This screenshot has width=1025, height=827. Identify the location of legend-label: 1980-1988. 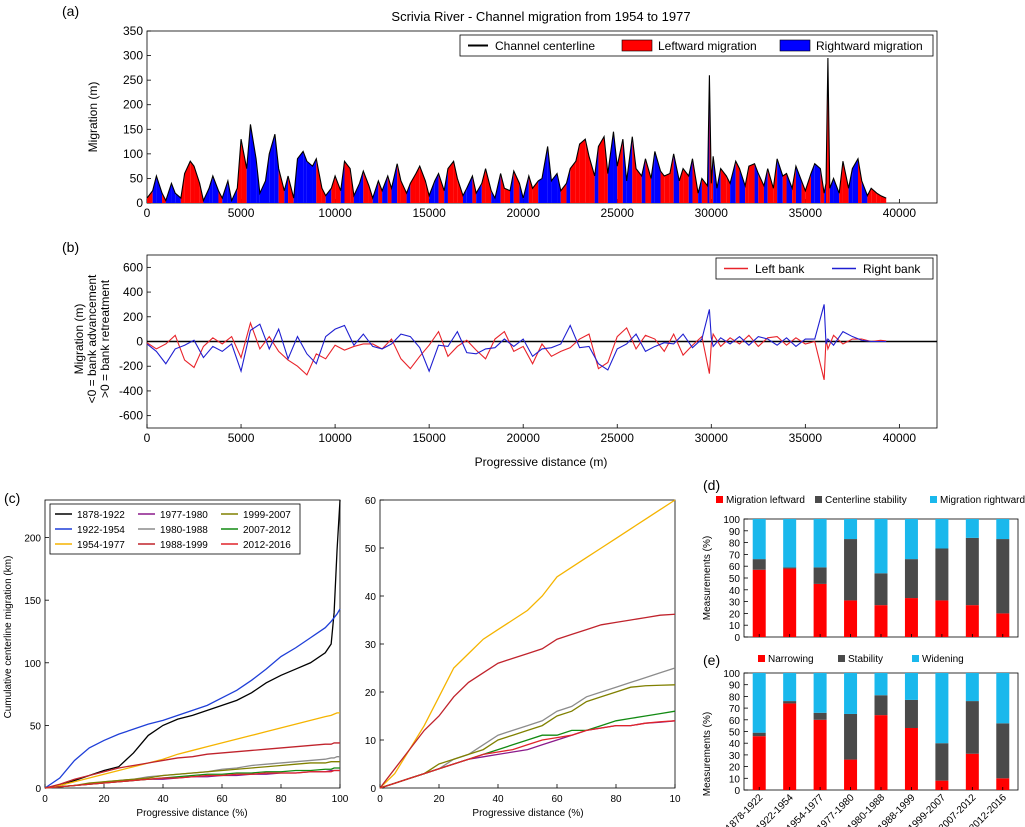
(184, 530).